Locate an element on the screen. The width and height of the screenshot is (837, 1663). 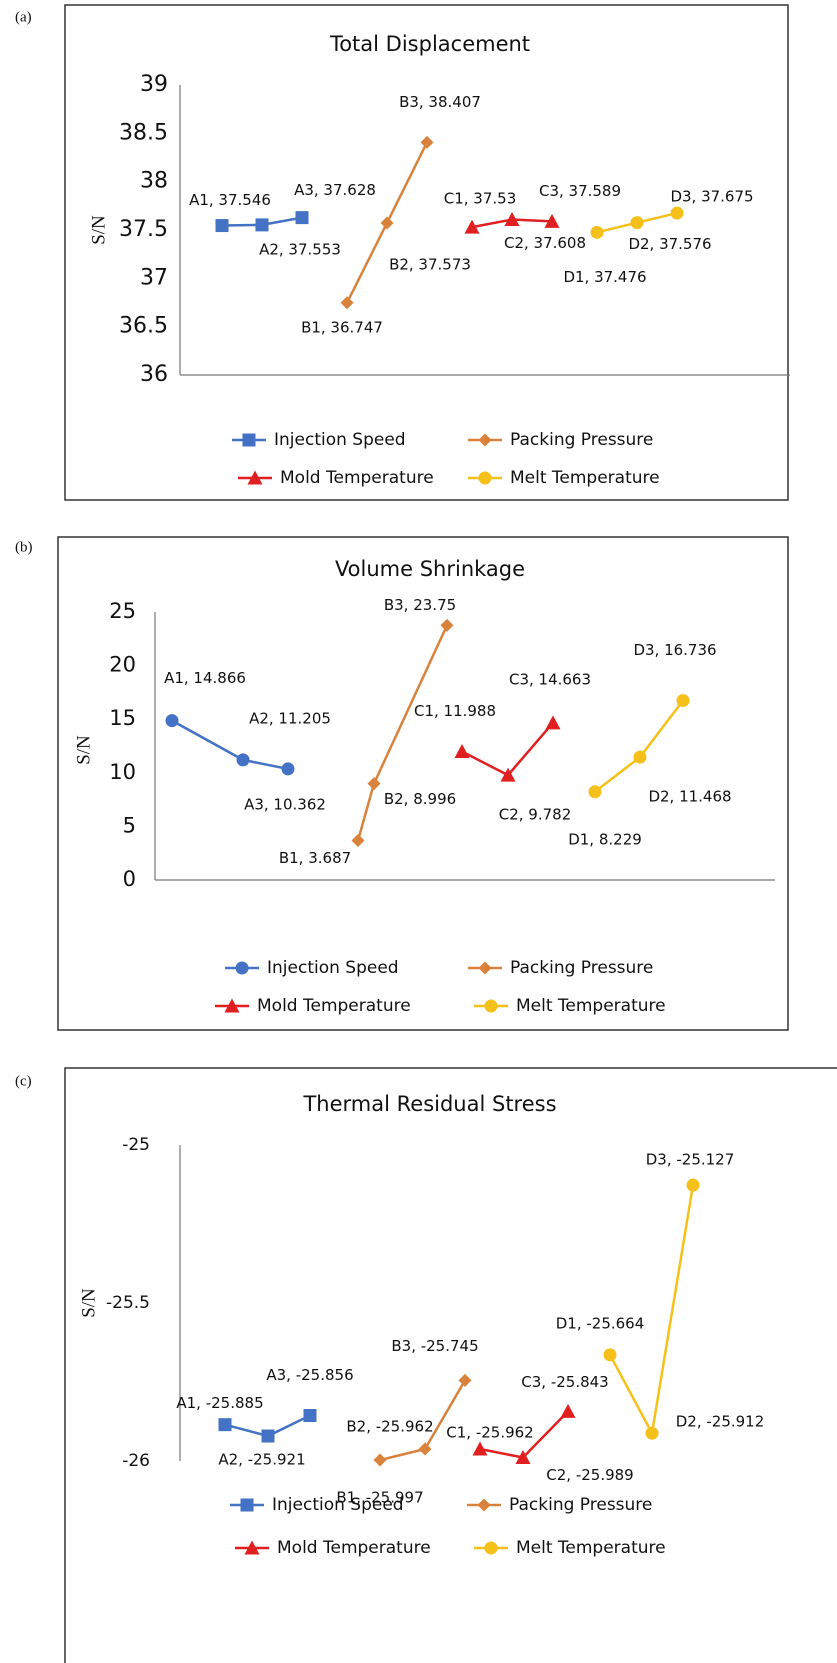
chart-title: Total Displacement is located at coordinates (429, 44).